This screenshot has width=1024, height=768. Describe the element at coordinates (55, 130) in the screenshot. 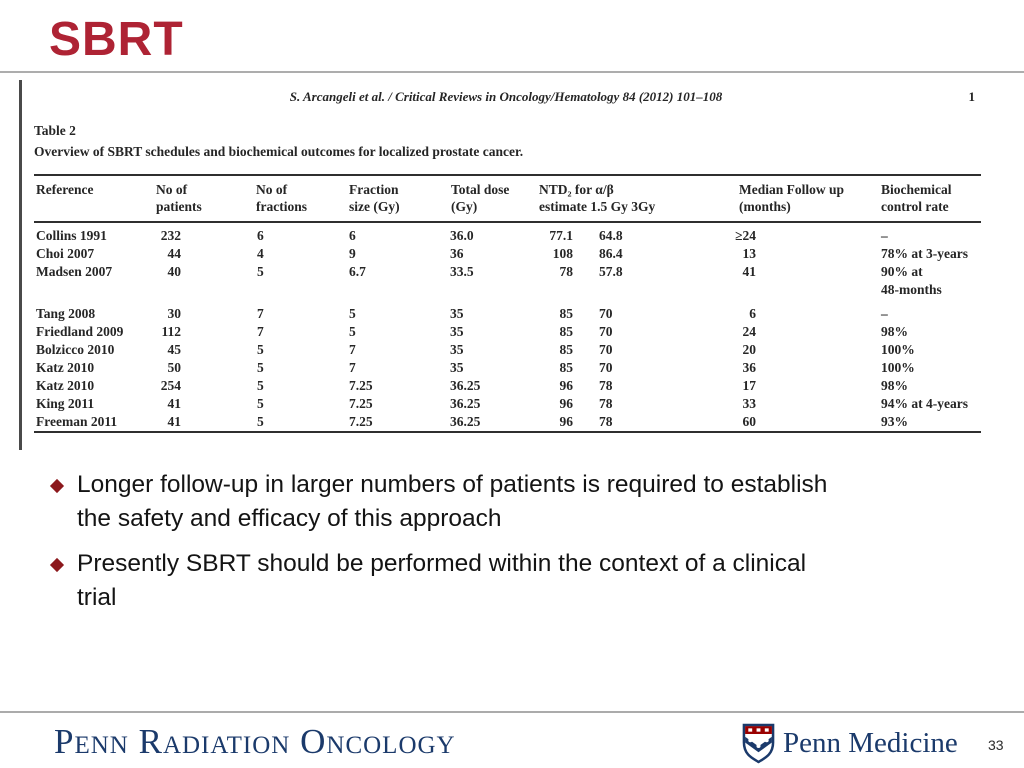

I see `table-label: Table 2` at that location.